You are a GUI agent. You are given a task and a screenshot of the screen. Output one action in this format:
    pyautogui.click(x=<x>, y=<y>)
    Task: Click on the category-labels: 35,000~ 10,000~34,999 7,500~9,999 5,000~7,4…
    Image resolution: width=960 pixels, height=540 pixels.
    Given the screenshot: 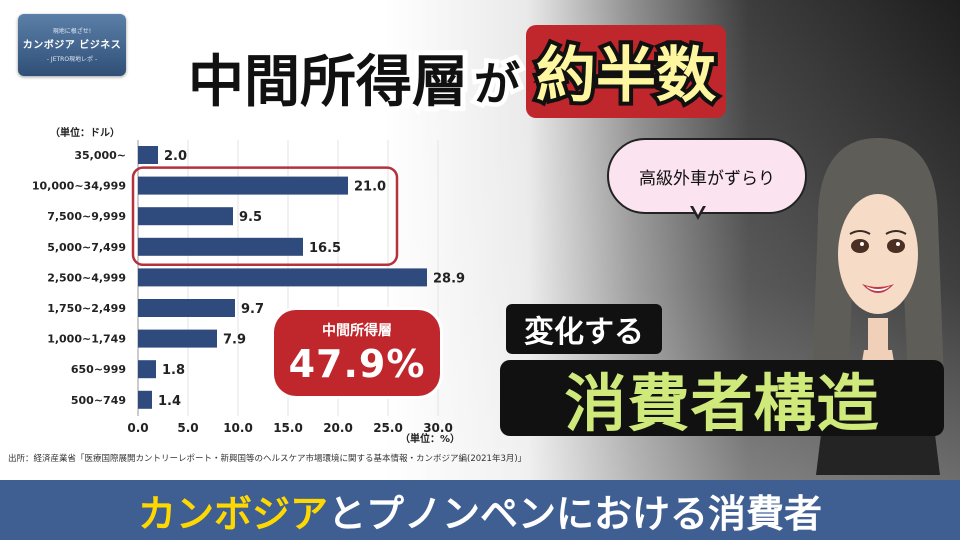 What is the action you would take?
    pyautogui.click(x=79, y=278)
    